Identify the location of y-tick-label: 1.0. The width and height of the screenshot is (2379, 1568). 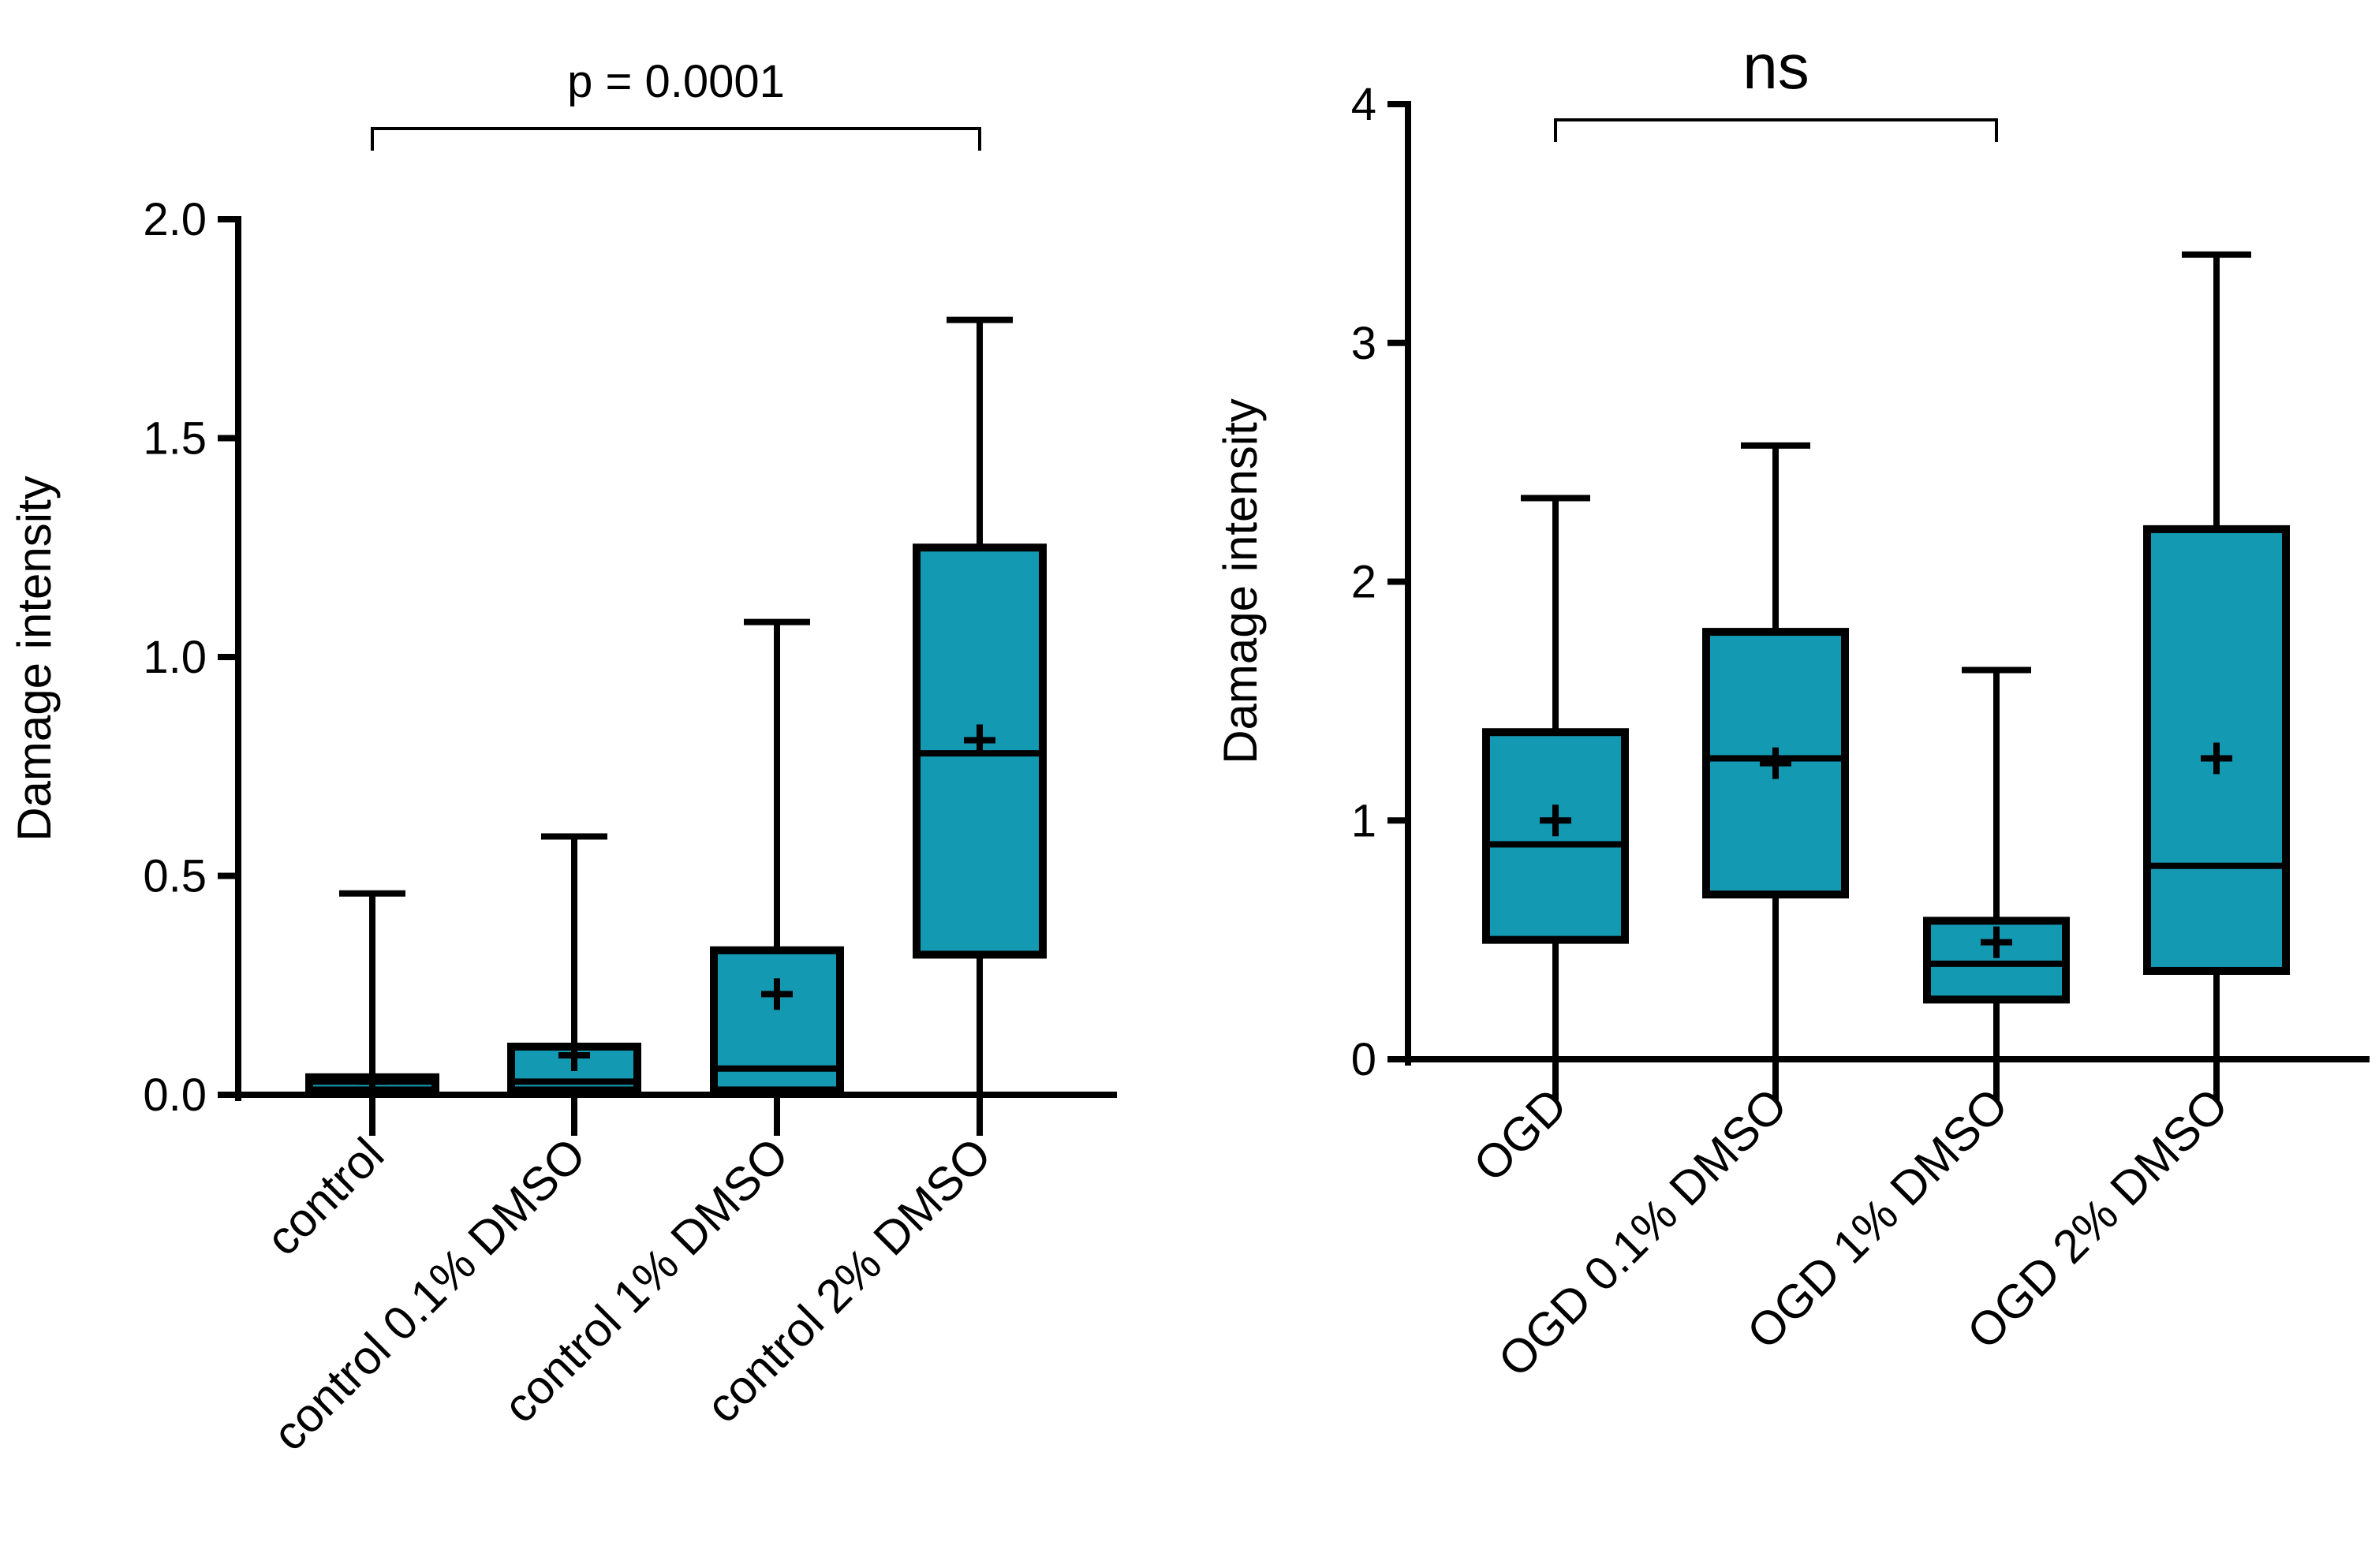
(175, 657).